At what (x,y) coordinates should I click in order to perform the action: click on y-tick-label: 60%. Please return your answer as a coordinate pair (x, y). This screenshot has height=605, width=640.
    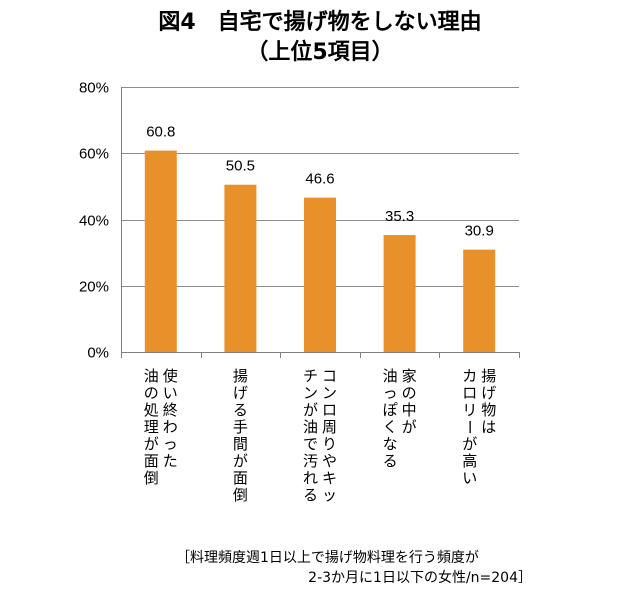
    Looking at the image, I should click on (94, 154).